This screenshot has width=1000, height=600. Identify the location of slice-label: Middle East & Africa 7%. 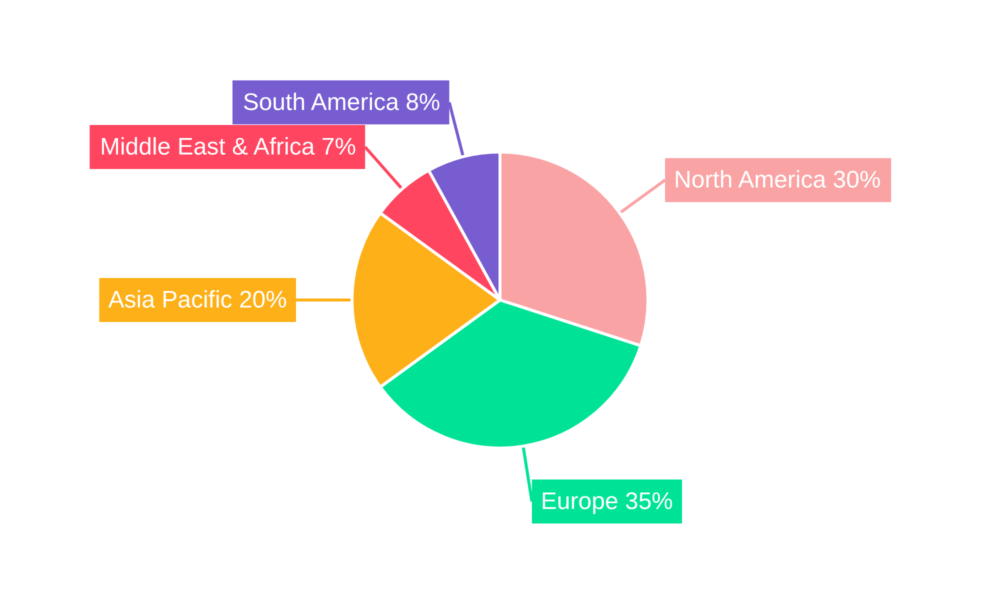
(228, 146).